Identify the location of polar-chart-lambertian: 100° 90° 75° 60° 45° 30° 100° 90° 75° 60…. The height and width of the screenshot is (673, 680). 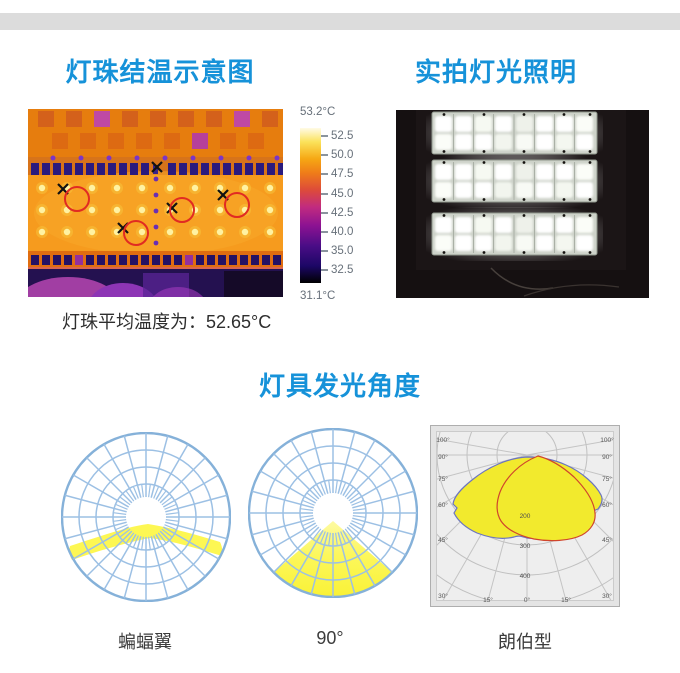
(525, 518).